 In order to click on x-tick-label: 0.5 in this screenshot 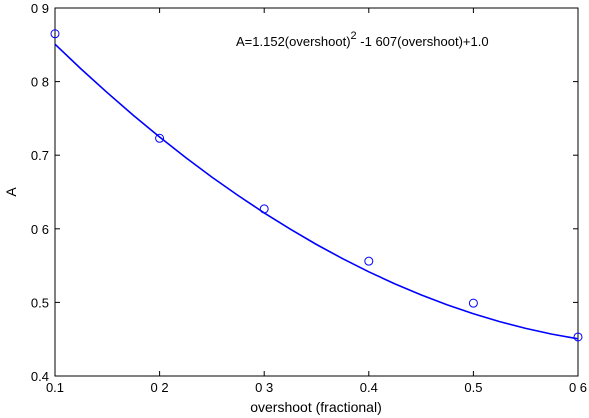, I will do `click(473, 387)`.